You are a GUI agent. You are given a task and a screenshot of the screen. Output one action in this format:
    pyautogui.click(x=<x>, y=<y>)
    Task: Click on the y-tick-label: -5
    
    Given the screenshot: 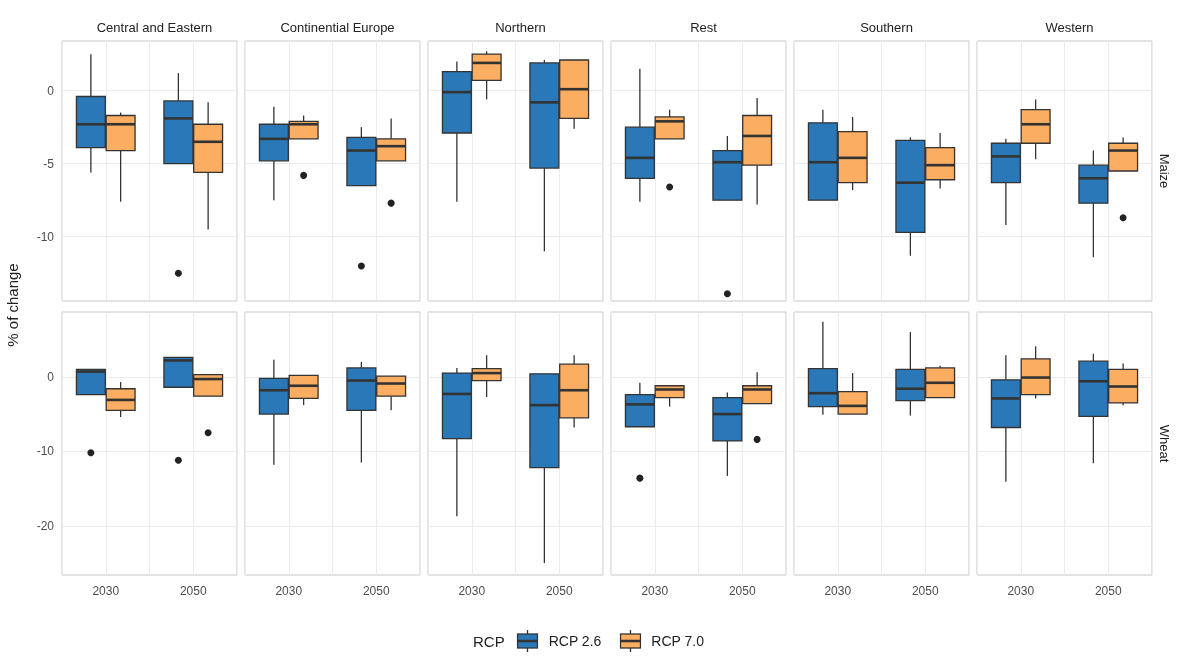 What is the action you would take?
    pyautogui.click(x=49, y=163)
    